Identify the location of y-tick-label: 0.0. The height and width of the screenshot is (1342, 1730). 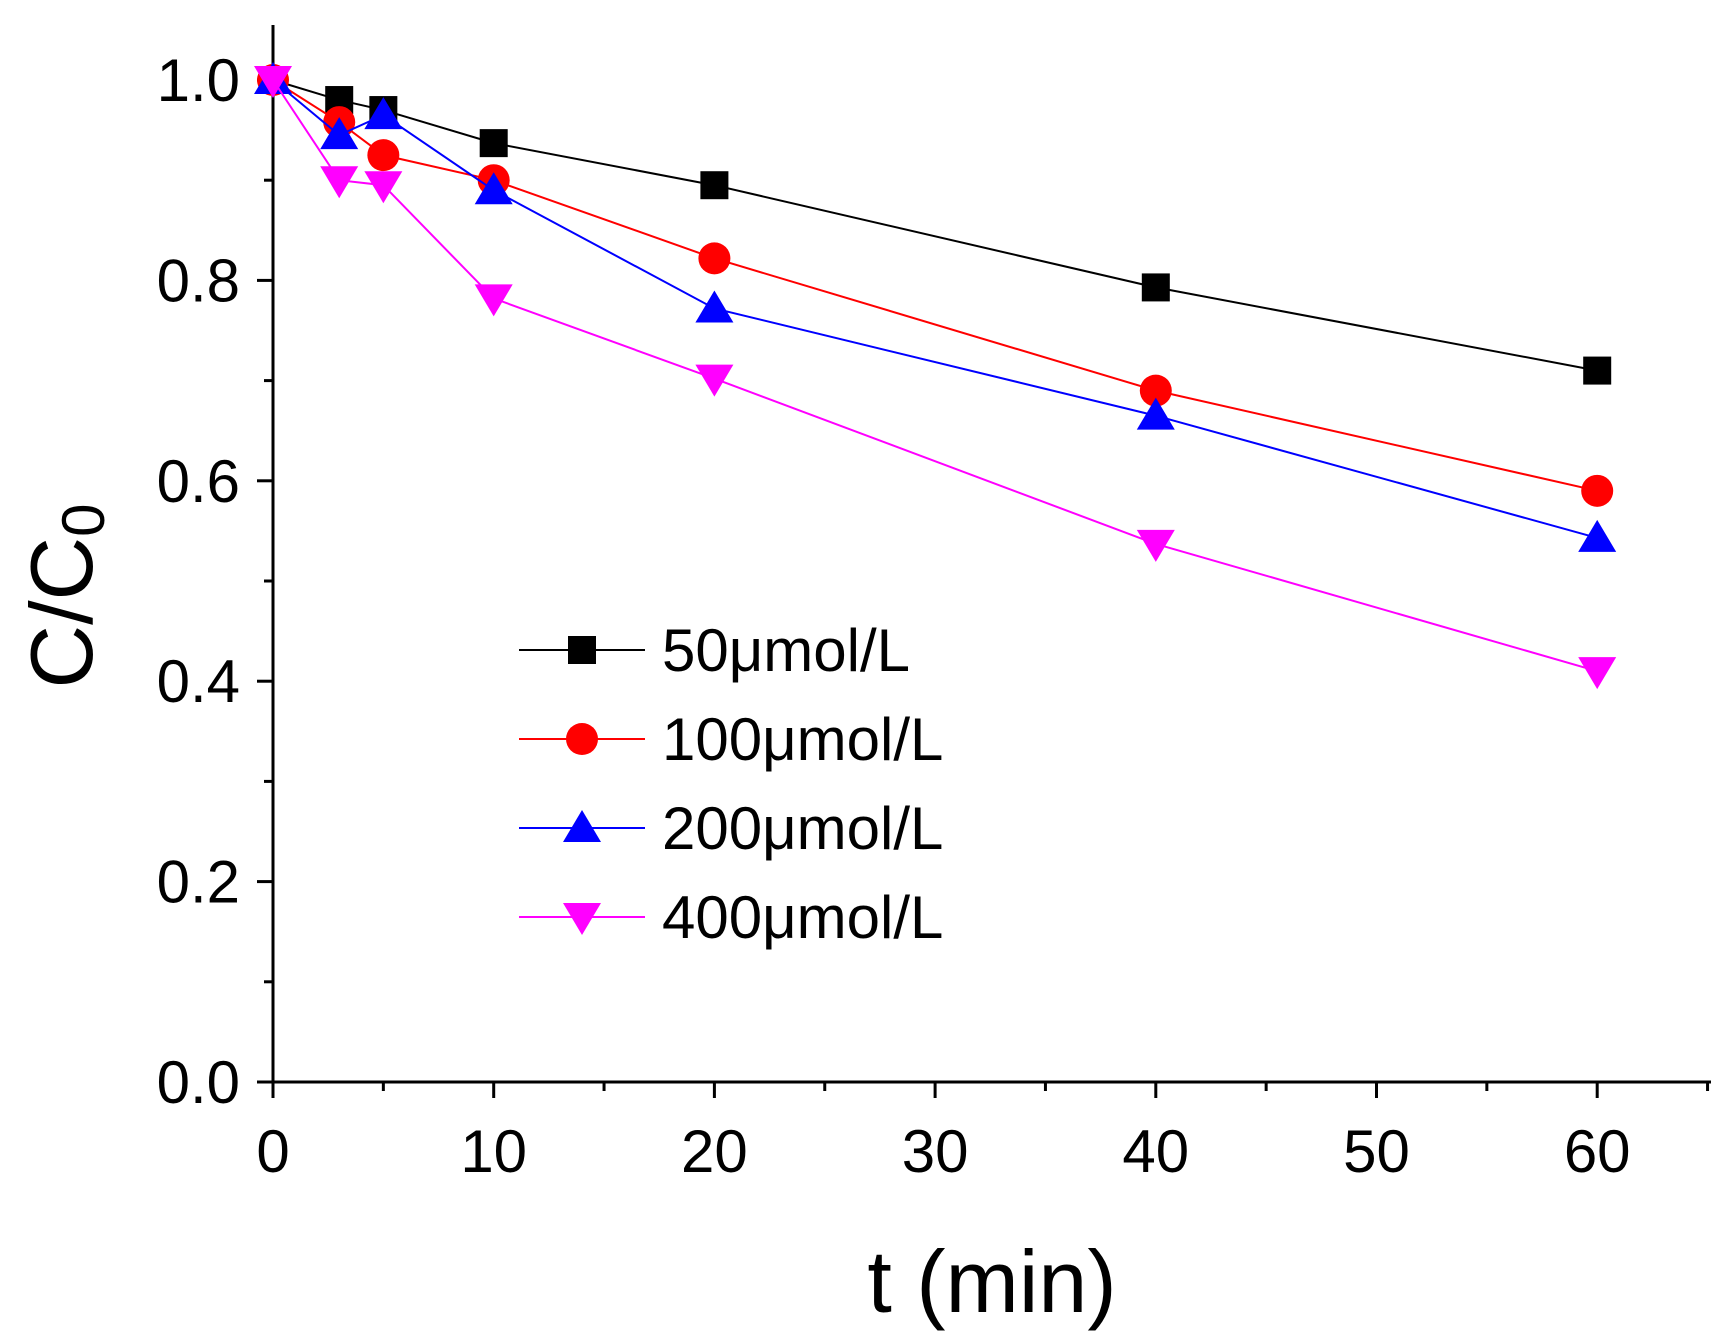
(198, 1082).